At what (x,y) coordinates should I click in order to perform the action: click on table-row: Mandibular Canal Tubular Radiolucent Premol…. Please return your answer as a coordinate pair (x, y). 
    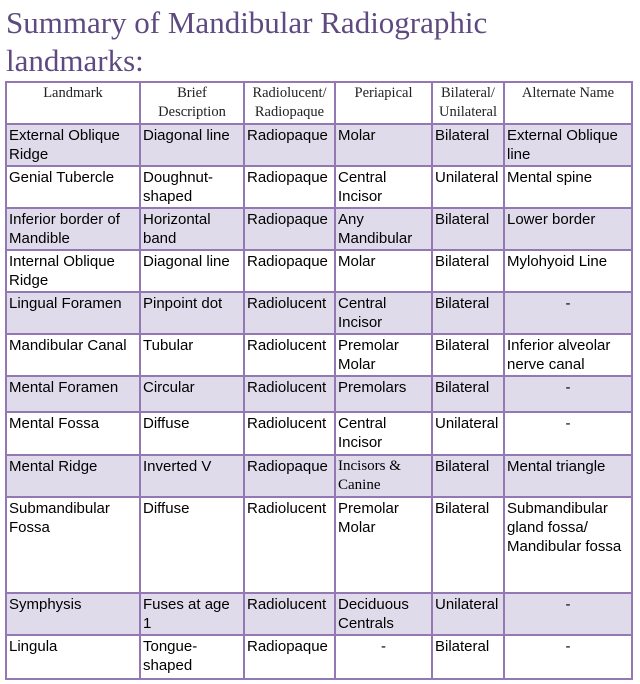
    Looking at the image, I should click on (319, 355).